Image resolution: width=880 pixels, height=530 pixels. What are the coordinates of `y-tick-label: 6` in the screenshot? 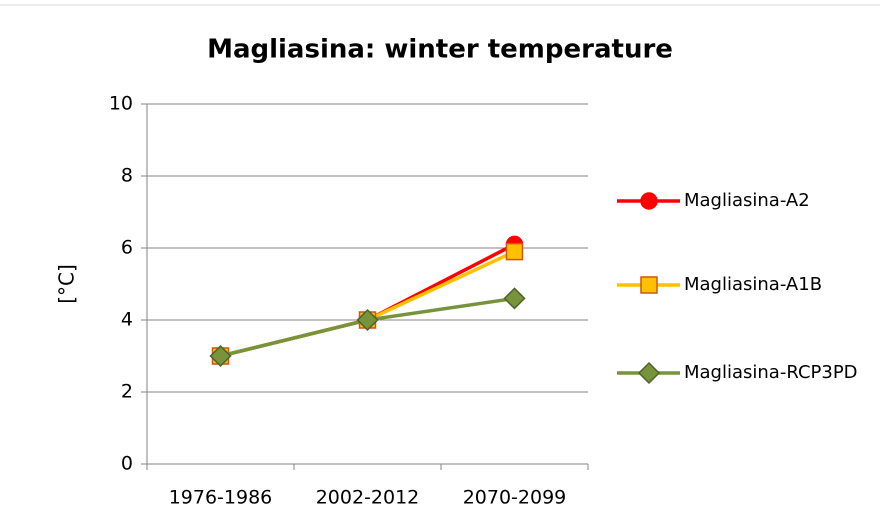 It's located at (127, 248).